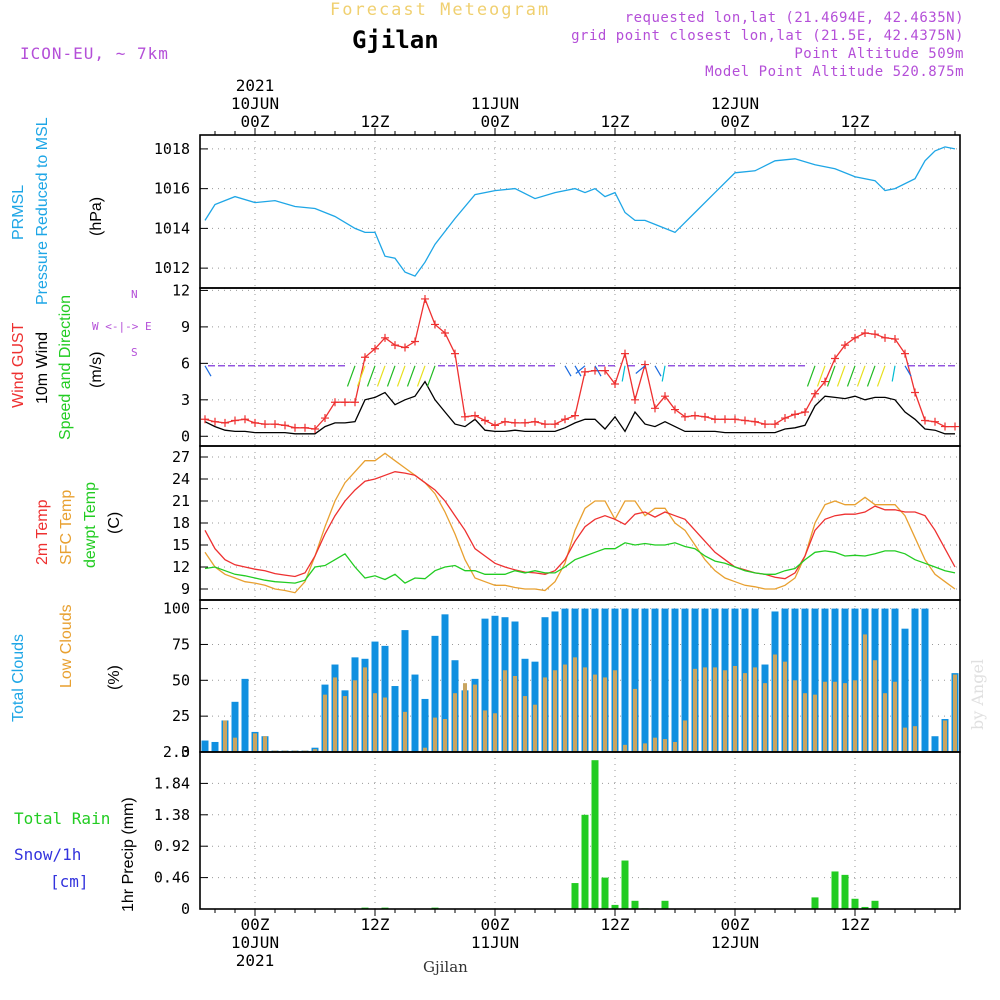 Image resolution: width=1000 pixels, height=1000 pixels. What do you see at coordinates (69, 881) in the screenshot?
I see `snow-unit: [cm]` at bounding box center [69, 881].